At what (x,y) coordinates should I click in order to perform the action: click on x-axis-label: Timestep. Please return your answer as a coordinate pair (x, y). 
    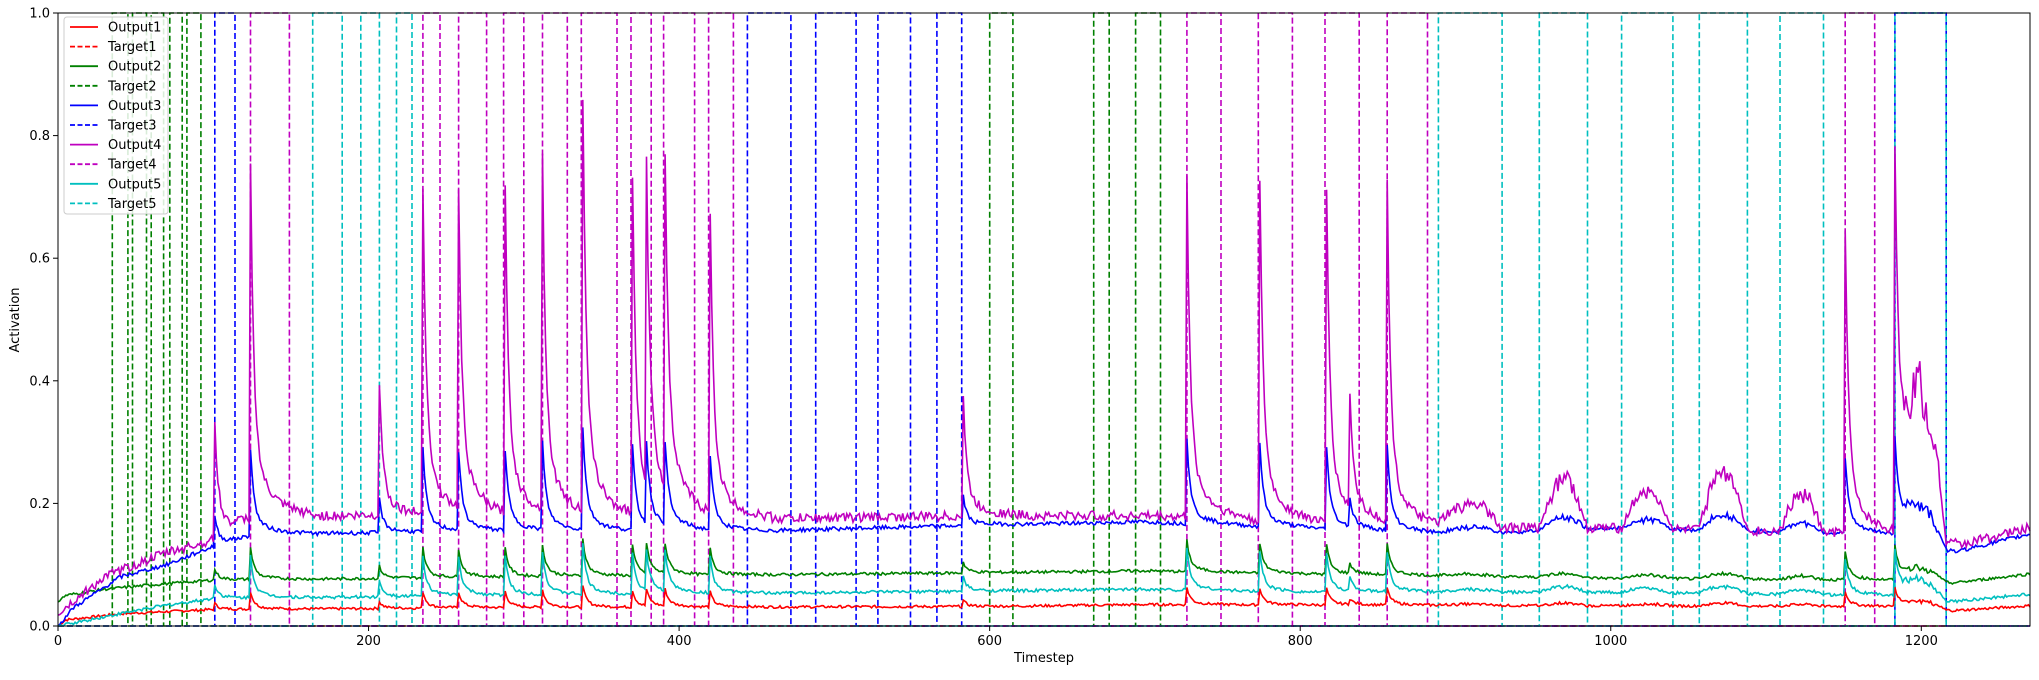
    Looking at the image, I should click on (1043, 658).